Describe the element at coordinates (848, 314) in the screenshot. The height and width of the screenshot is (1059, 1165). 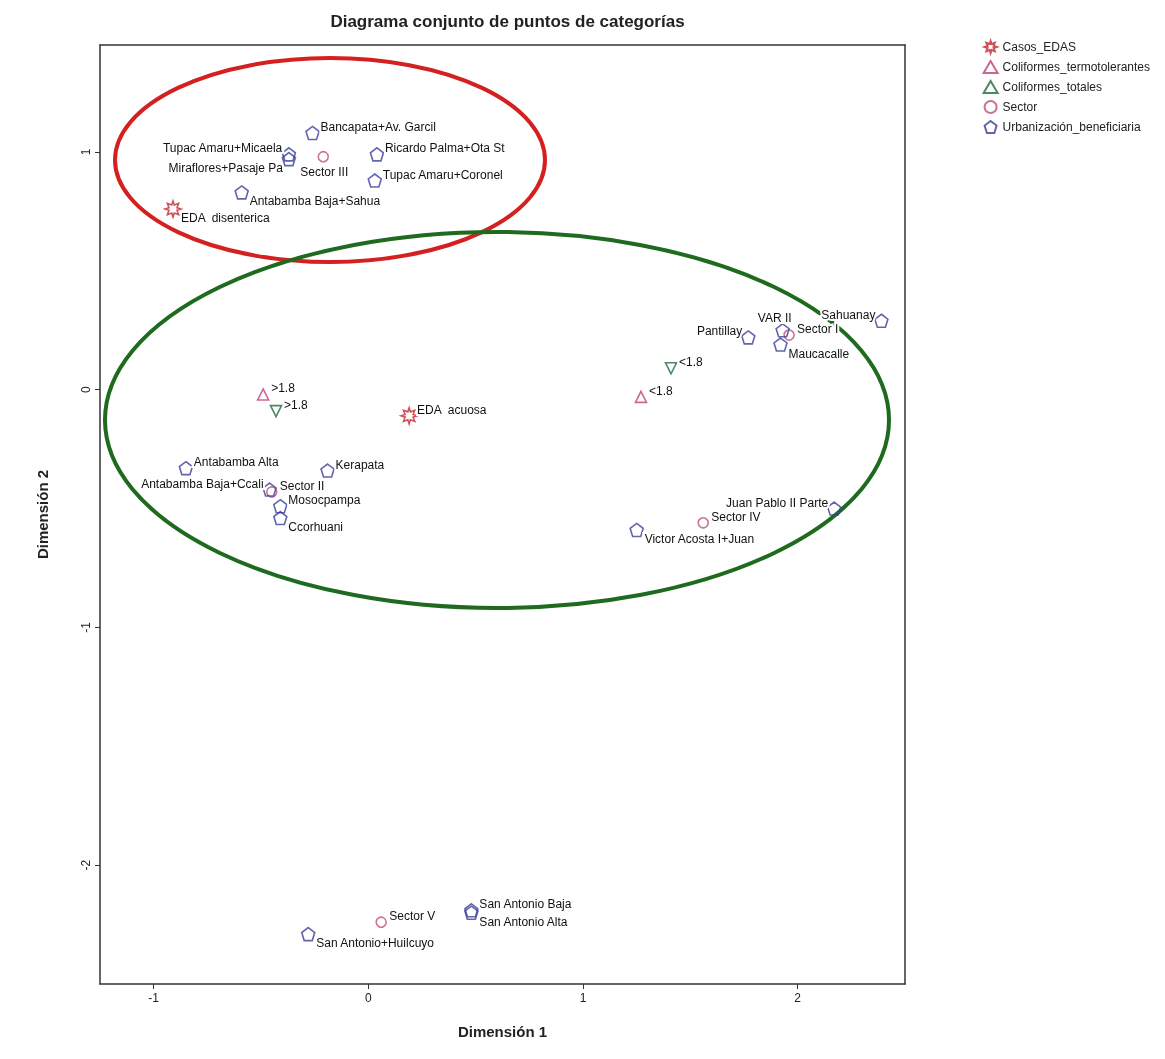
I see `annotation: Sahuanay` at that location.